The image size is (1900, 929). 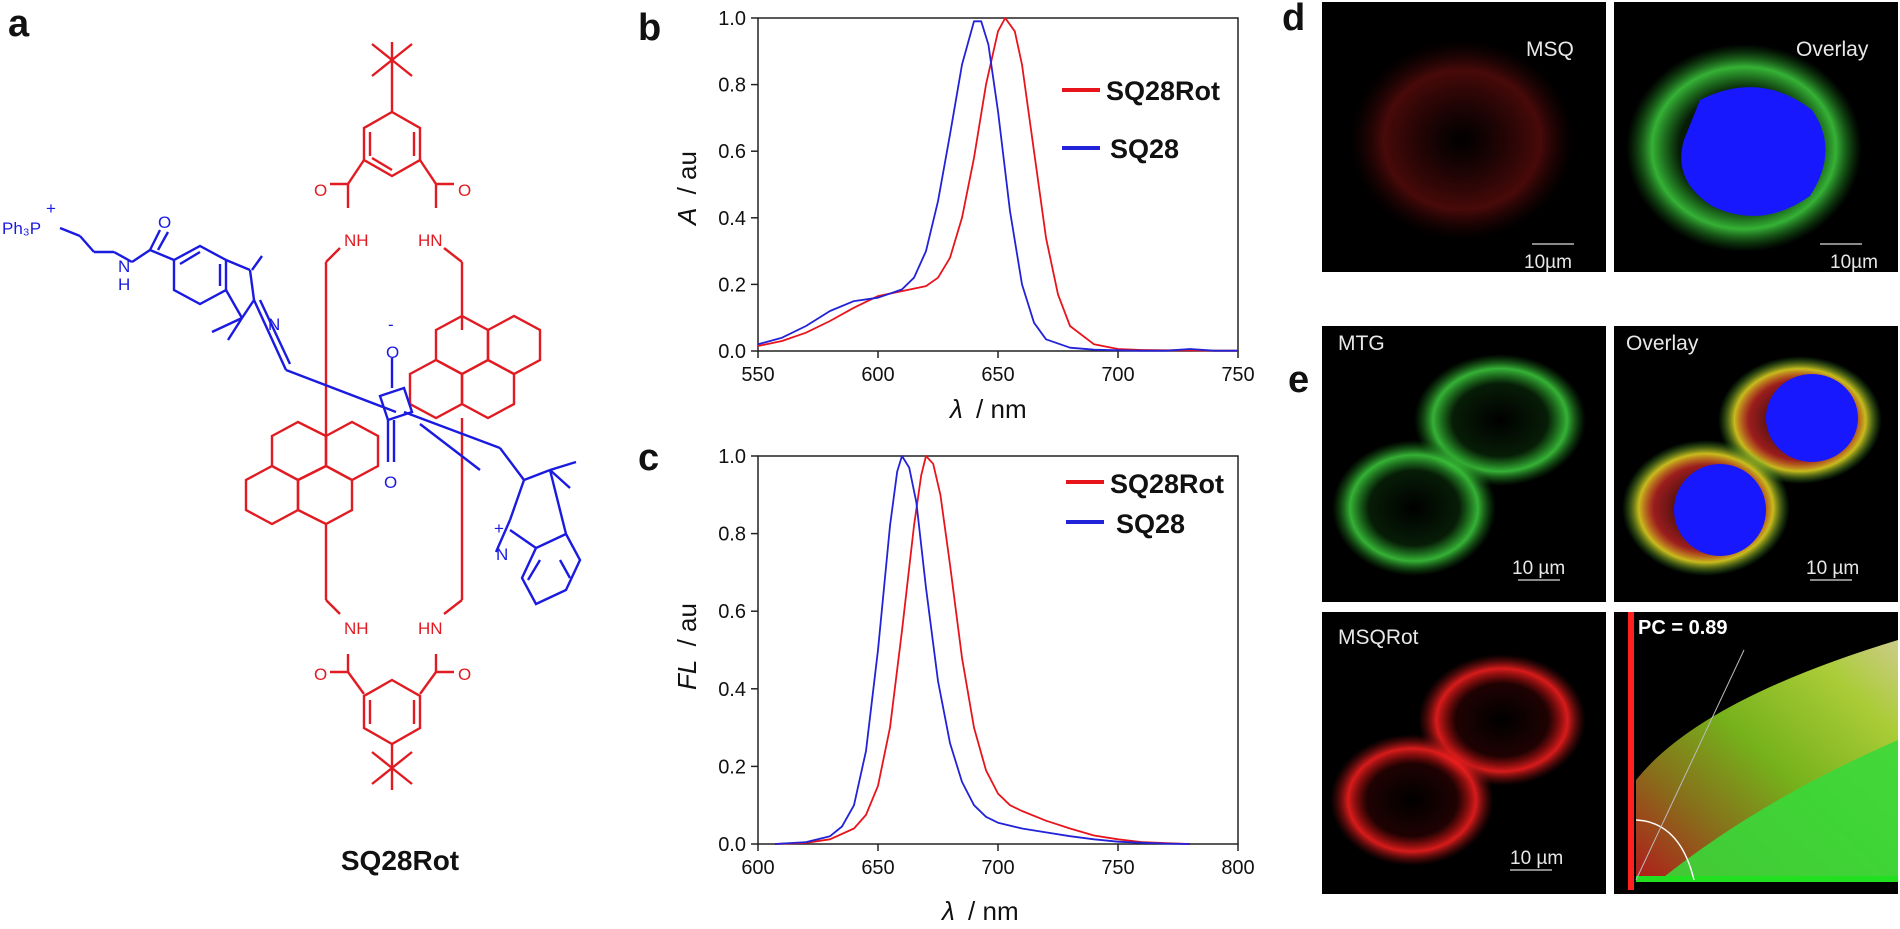 I want to click on chart-c-ylabel: FL / au, so click(x=687, y=646).